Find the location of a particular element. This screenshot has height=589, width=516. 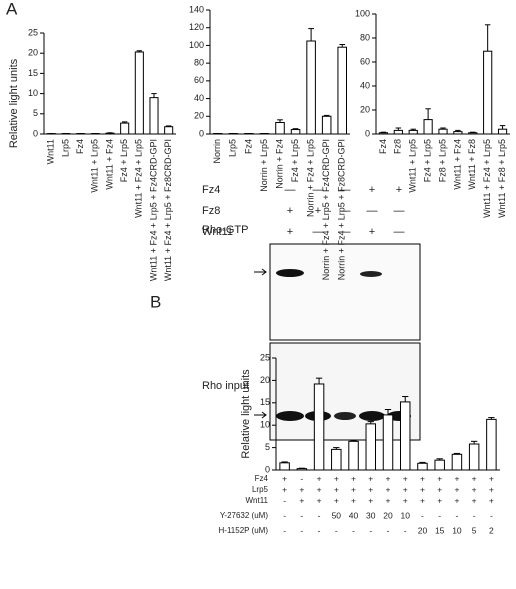

y-tick-label: 120 is located at coordinates (196, 27).